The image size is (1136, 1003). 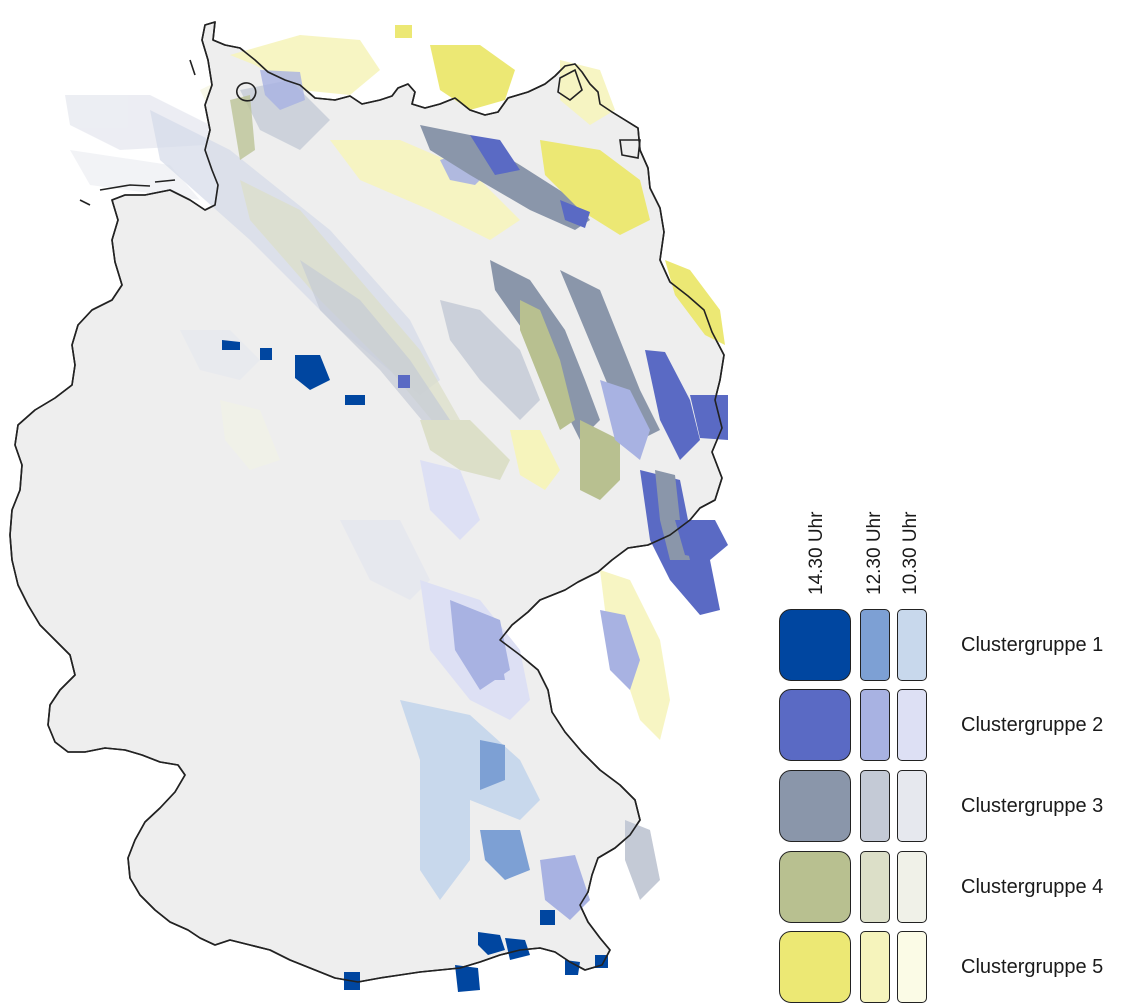 What do you see at coordinates (874, 553) in the screenshot?
I see `legend-header-1230: 12.30 Uhr` at bounding box center [874, 553].